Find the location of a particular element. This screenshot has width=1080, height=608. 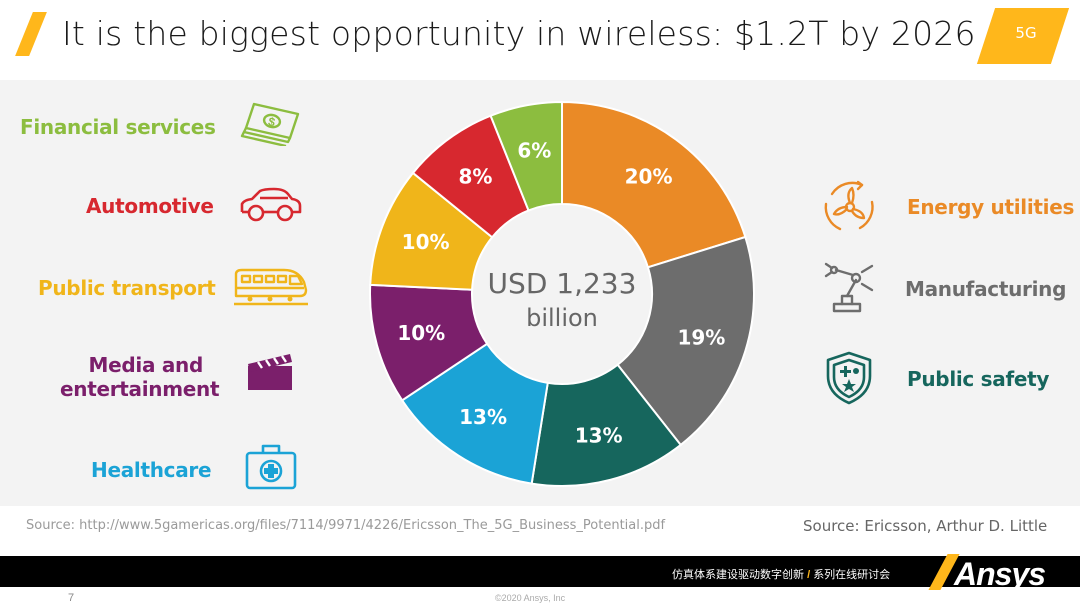

label-public-transport: Public transport is located at coordinates (127, 288).